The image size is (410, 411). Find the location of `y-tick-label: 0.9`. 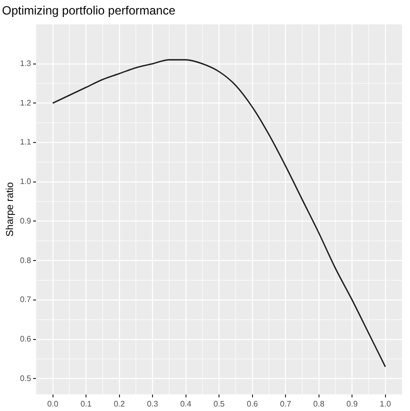

y-tick-label: 0.9 is located at coordinates (26, 221).